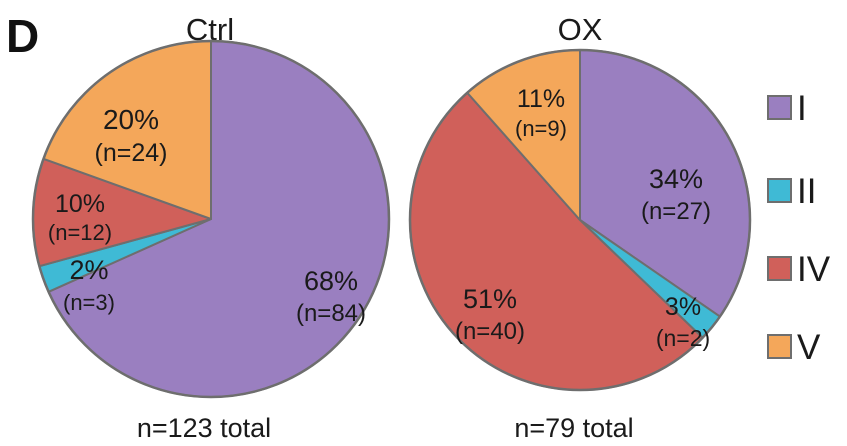  I want to click on slice-count-label-ctrl-v: (n=24), so click(131, 153).